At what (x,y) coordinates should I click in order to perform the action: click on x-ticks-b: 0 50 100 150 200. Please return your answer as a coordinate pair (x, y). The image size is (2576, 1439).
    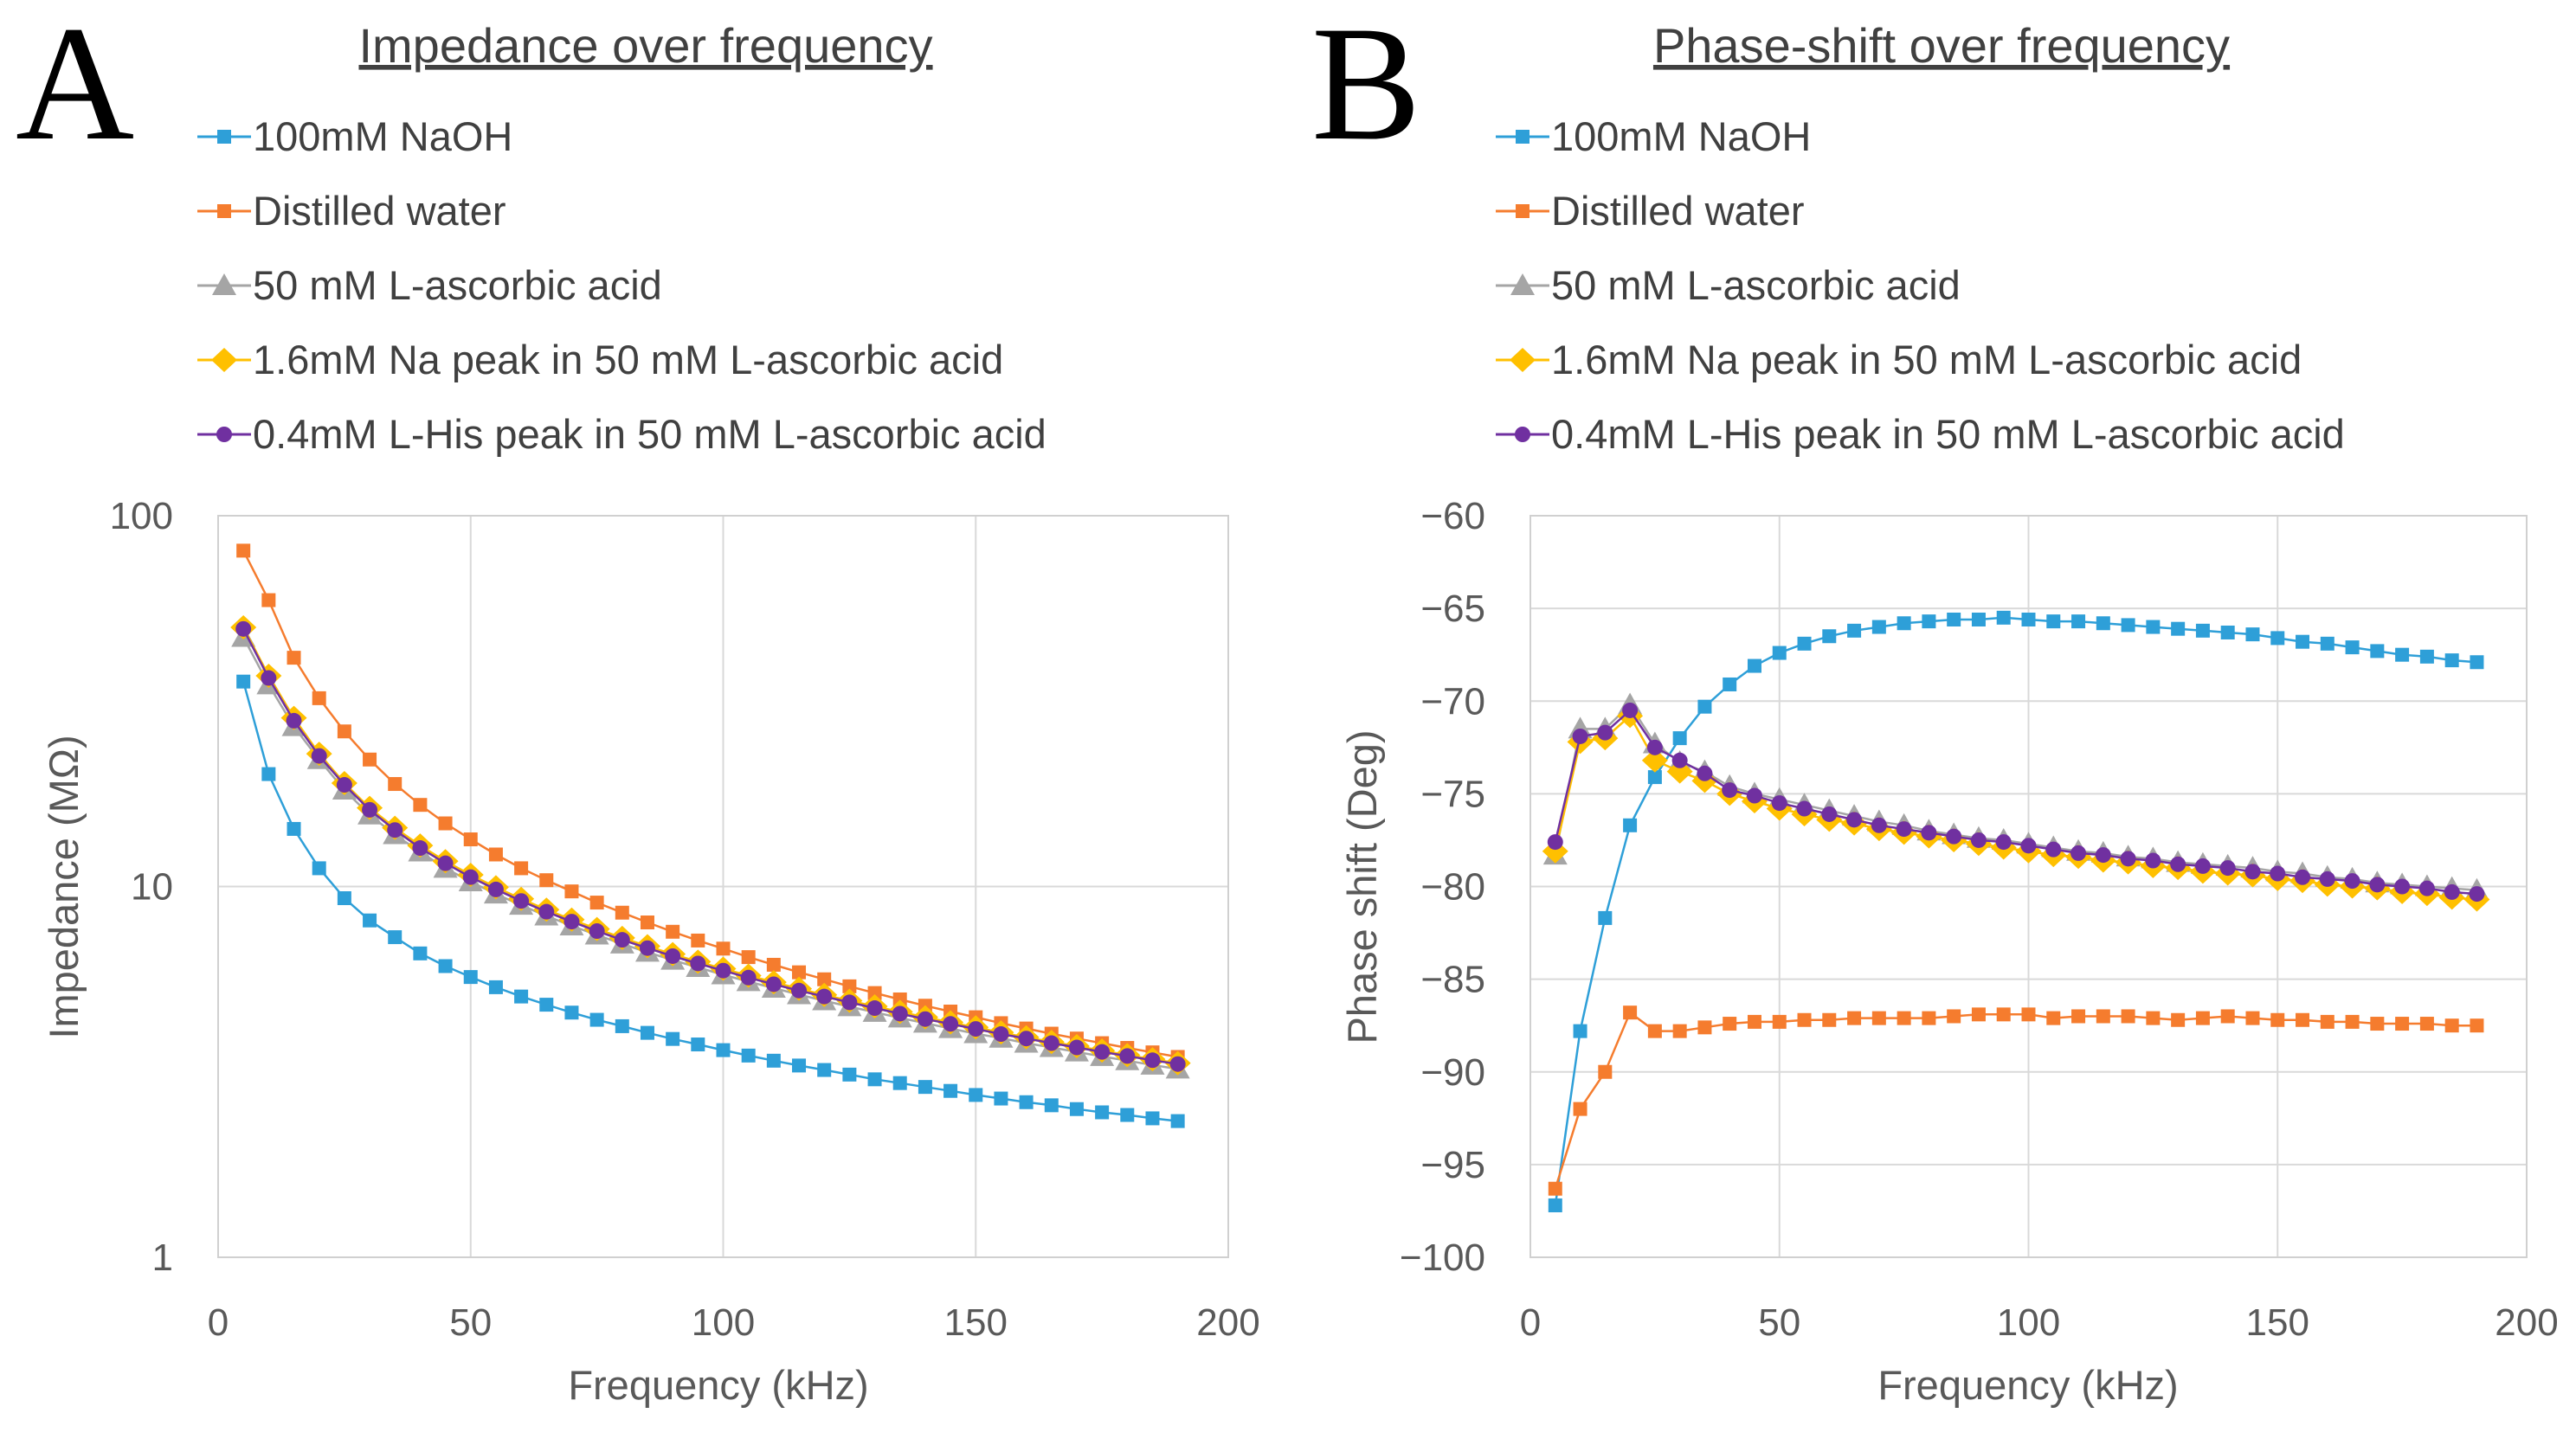
    Looking at the image, I should click on (2039, 1322).